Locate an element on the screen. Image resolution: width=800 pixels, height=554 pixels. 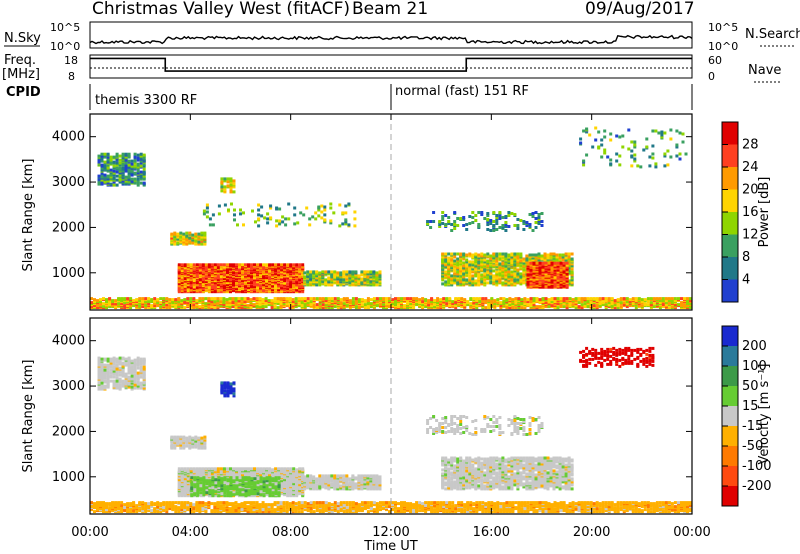
colorbar-tick-label: 24 is located at coordinates (750, 167).